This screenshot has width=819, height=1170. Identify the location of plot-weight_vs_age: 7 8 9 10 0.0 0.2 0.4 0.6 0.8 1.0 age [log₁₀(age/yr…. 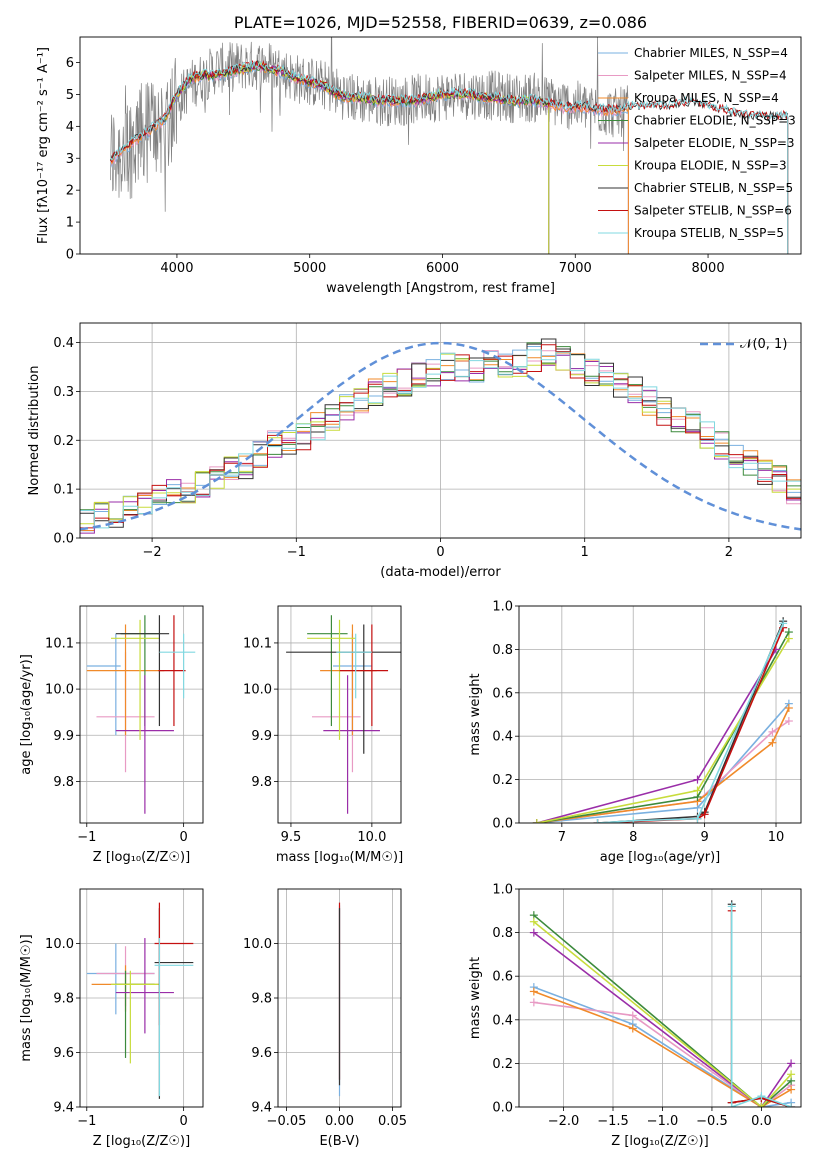
(635, 732).